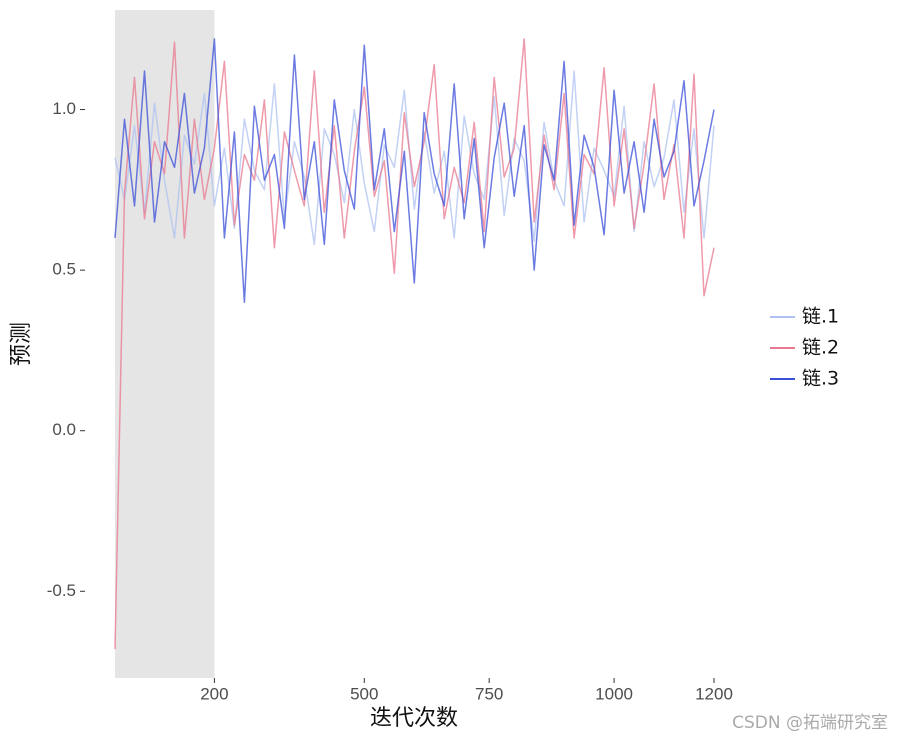  Describe the element at coordinates (820, 379) in the screenshot. I see `legend-label: 链.3` at that location.